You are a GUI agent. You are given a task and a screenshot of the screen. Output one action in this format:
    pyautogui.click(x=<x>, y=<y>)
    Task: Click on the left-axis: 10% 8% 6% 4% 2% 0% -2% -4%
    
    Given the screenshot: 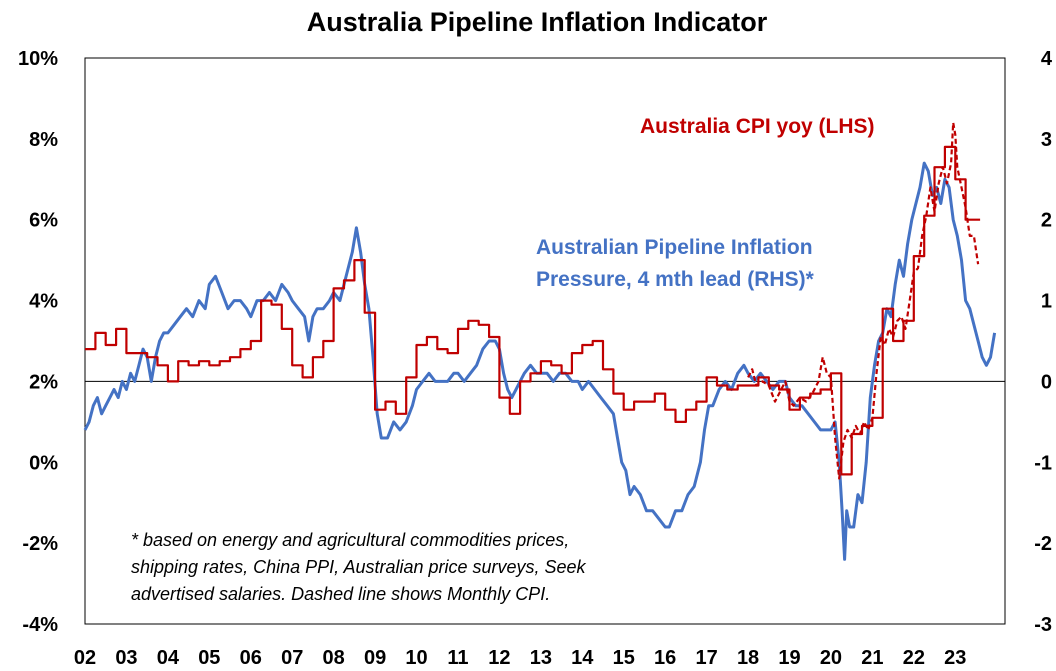 What is the action you would take?
    pyautogui.click(x=38, y=342)
    